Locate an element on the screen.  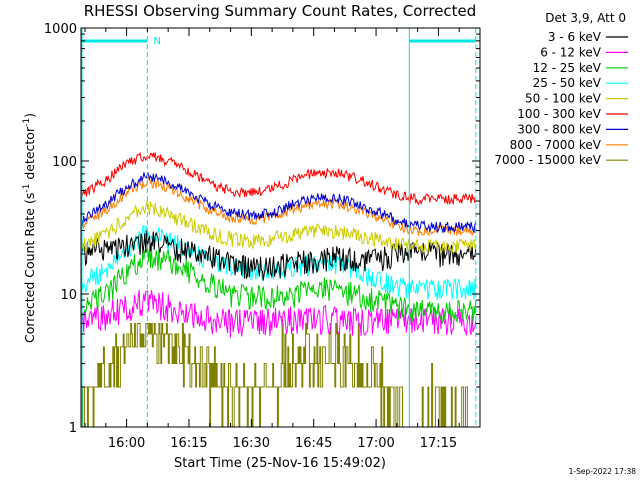
y-axis-label-mid: detector is located at coordinates (29, 155).